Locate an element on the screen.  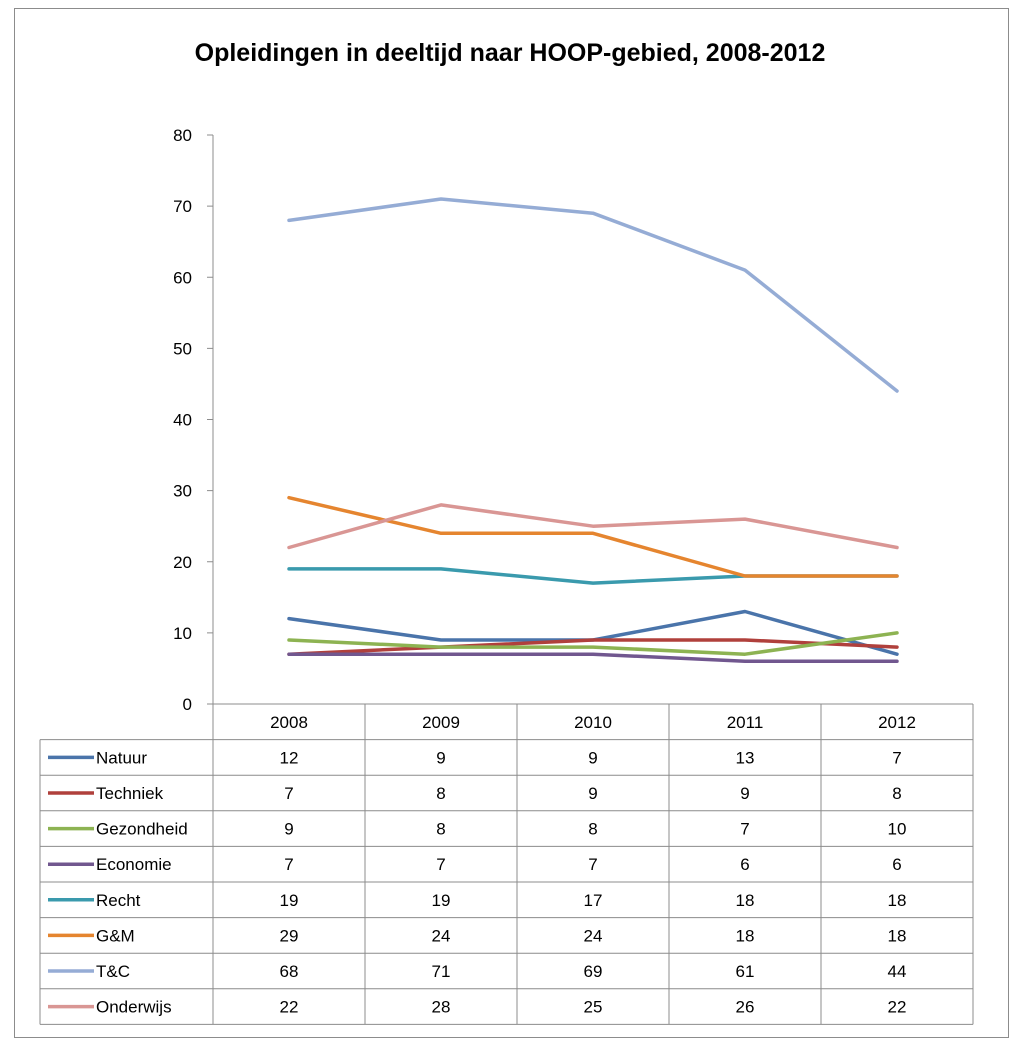
series-line-g-m is located at coordinates (593, 536).